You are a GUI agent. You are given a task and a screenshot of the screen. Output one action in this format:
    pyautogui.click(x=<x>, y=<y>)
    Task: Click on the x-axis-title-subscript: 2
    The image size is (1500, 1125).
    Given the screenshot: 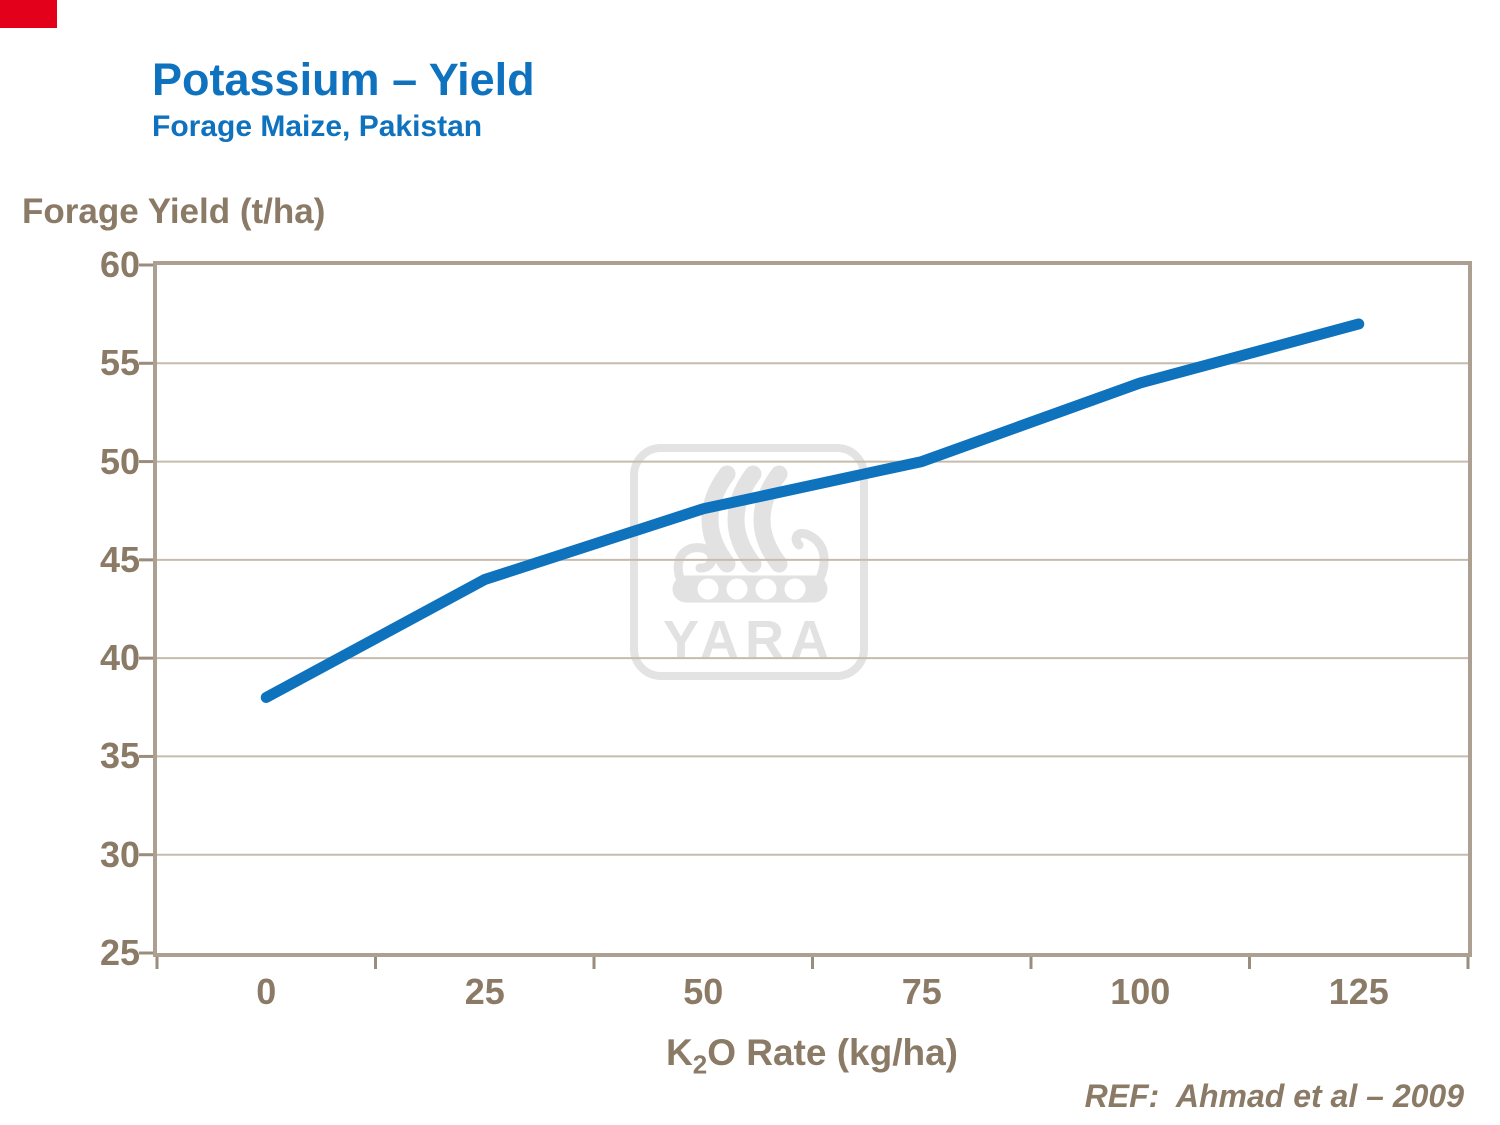 What is the action you would take?
    pyautogui.click(x=700, y=1064)
    